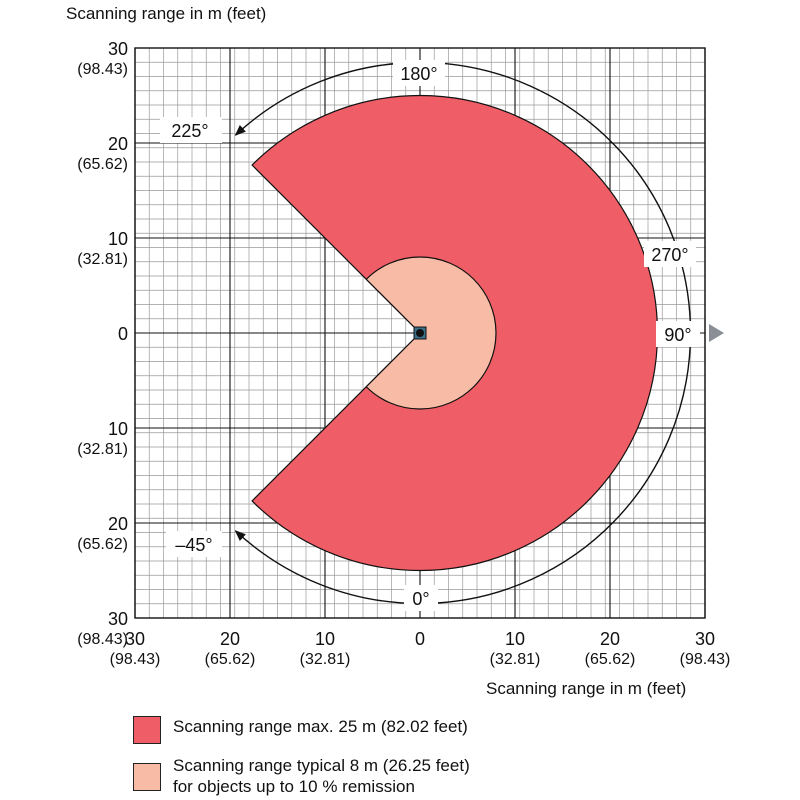 The height and width of the screenshot is (800, 800). I want to click on angle-label-270: 270°, so click(670, 254).